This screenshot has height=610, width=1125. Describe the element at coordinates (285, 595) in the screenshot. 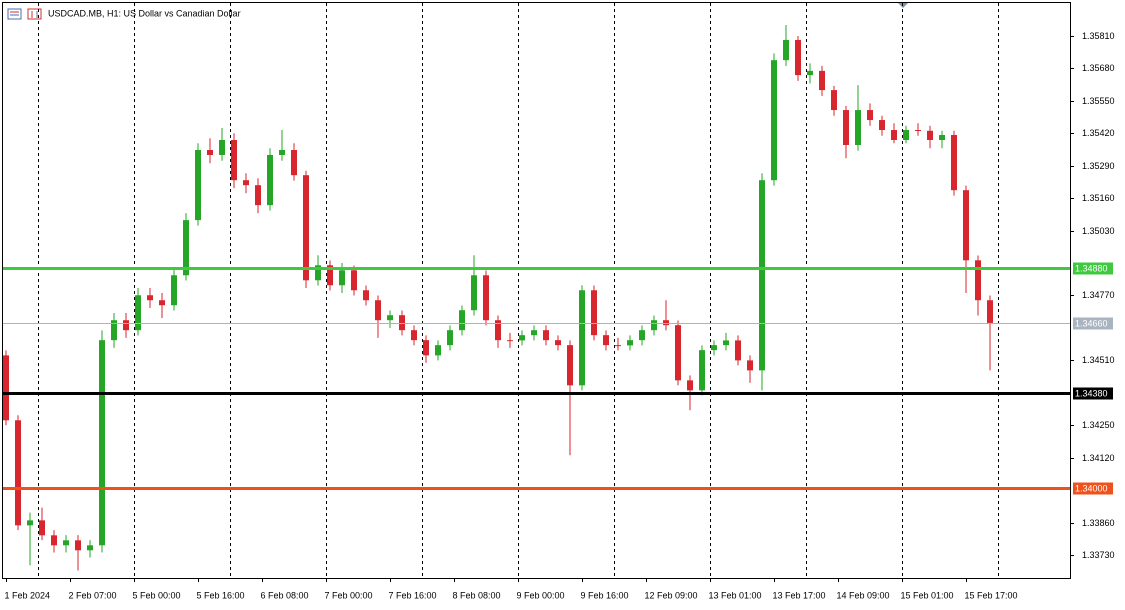

I see `x-tick-label: 6 Feb 08:00` at that location.